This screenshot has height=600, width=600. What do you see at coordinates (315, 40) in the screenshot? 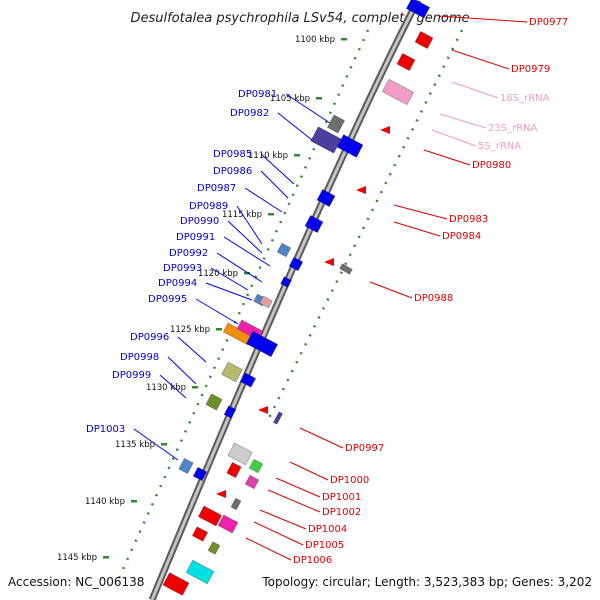
I see `kbp-tick-label: 1100 kbp` at bounding box center [315, 40].